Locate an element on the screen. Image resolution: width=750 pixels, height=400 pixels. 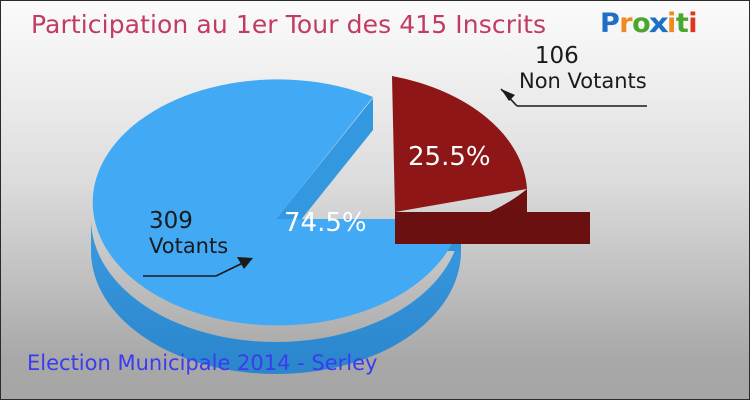
annotation-votants-value: 309 is located at coordinates (171, 221).